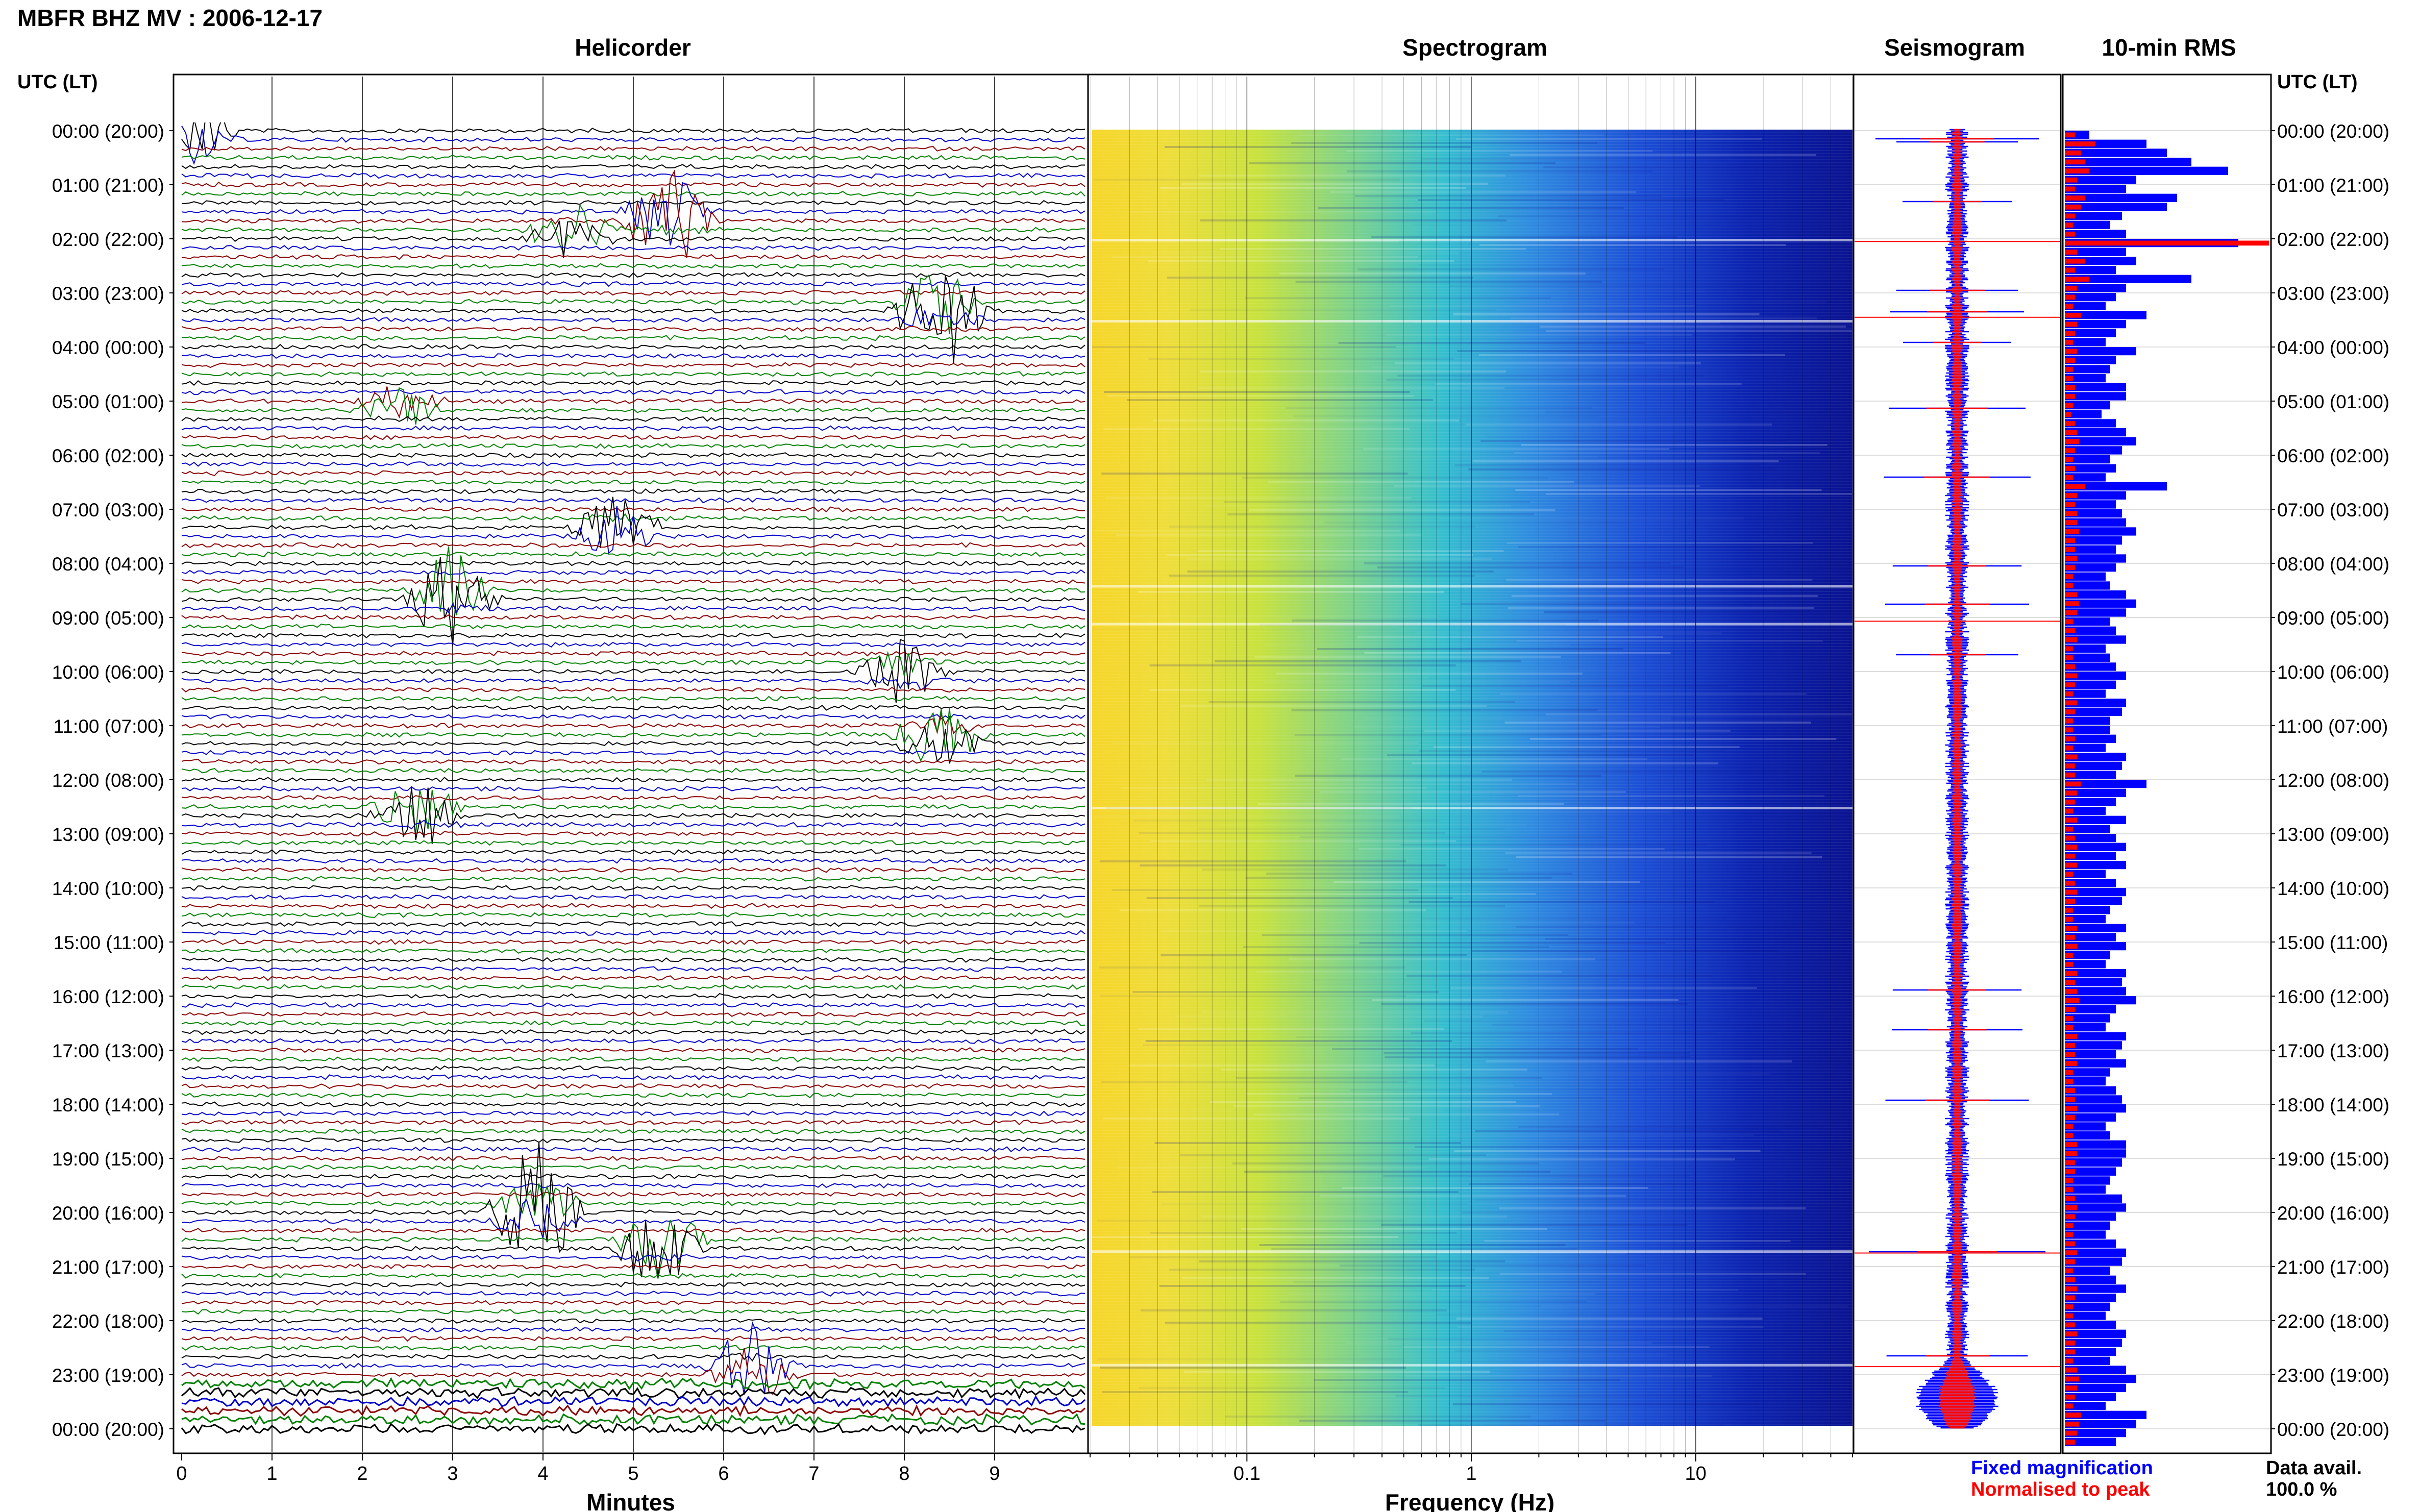 The height and width of the screenshot is (1512, 2419). What do you see at coordinates (2333, 1105) in the screenshot?
I see `y-tick-label-right: 18:00 (14:00)` at bounding box center [2333, 1105].